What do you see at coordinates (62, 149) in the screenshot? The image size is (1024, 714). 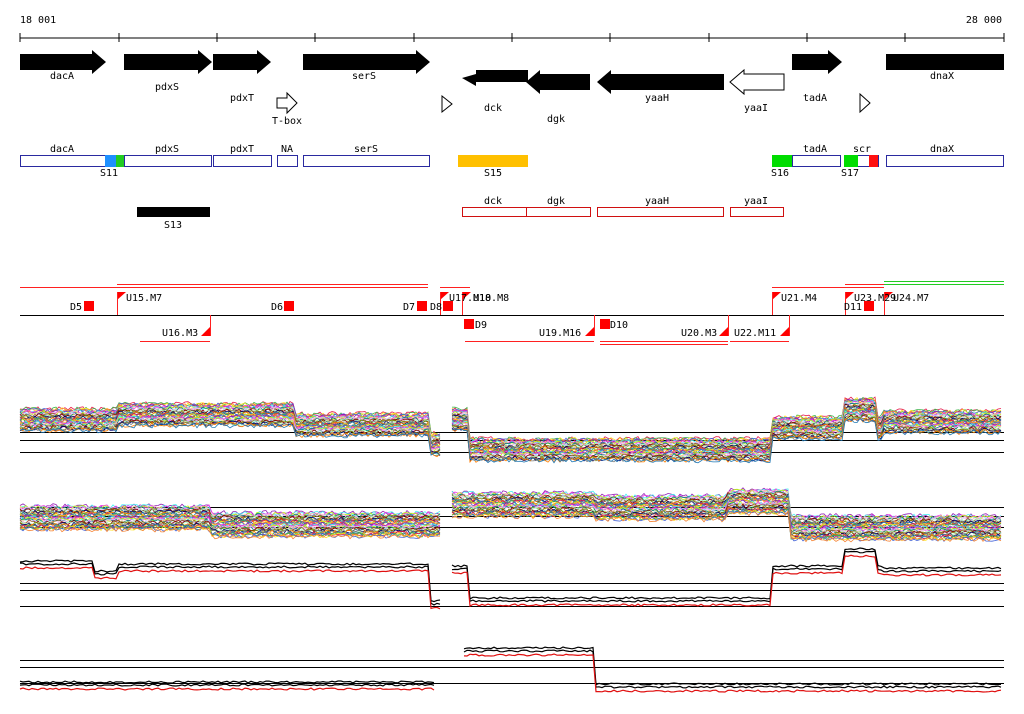 I see `plus-box-label: dacA` at bounding box center [62, 149].